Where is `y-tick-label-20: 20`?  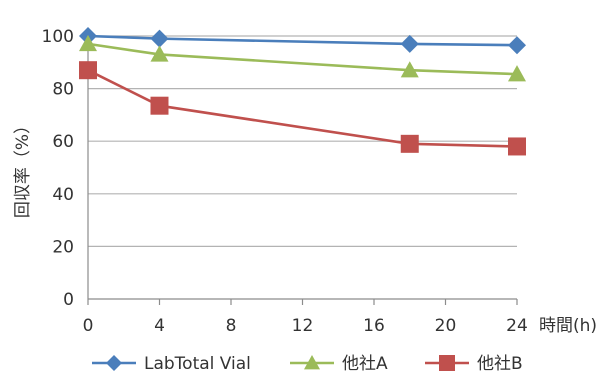
y-tick-label-20: 20 is located at coordinates (63, 247).